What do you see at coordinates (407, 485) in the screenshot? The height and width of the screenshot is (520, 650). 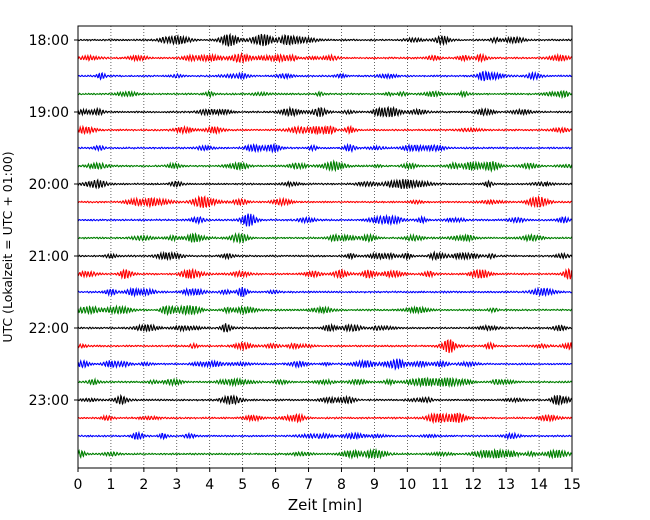 I see `x-tick-label: 10` at bounding box center [407, 485].